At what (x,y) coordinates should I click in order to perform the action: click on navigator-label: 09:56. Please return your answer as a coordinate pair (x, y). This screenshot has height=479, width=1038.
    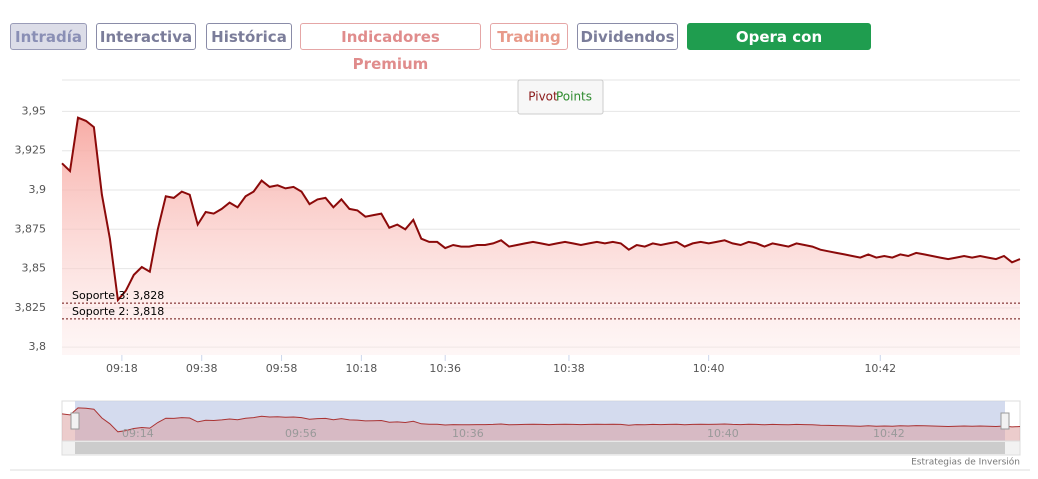
    Looking at the image, I should click on (301, 433).